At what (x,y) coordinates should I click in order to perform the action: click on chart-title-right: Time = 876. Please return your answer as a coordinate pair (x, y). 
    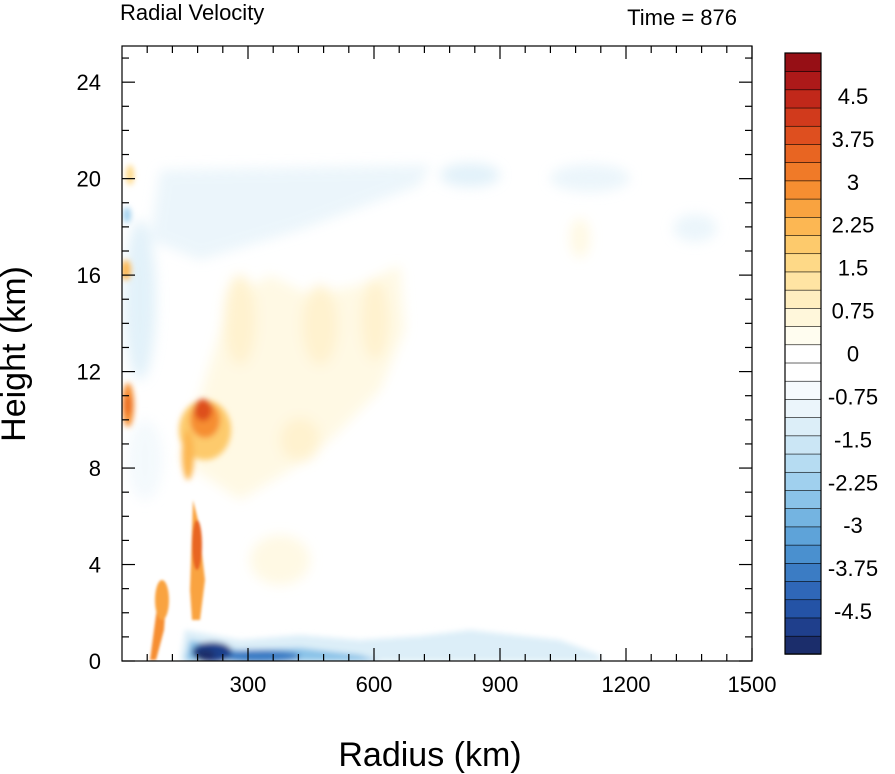
    Looking at the image, I should click on (682, 17).